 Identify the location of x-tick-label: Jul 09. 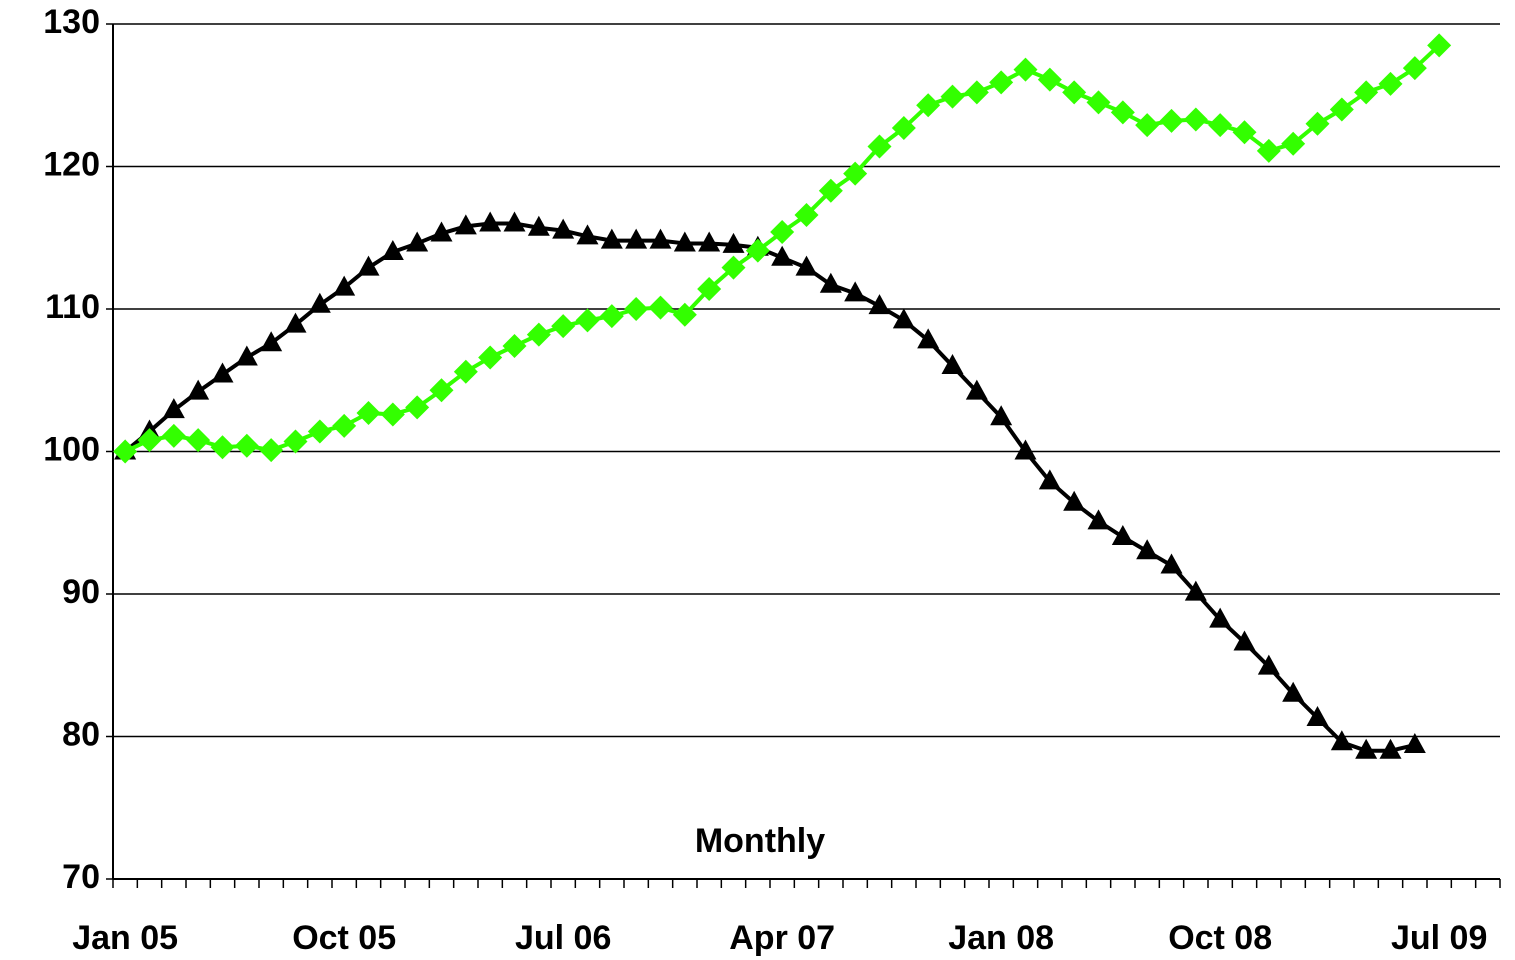
(1439, 938).